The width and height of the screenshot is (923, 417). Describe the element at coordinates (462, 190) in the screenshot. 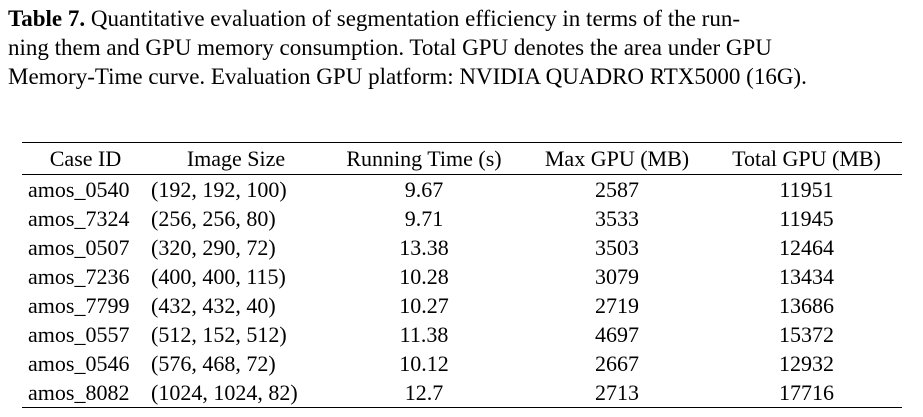

I see `table-row: amos_0540 (192, 192, 100) 9.67 2587 11951` at that location.